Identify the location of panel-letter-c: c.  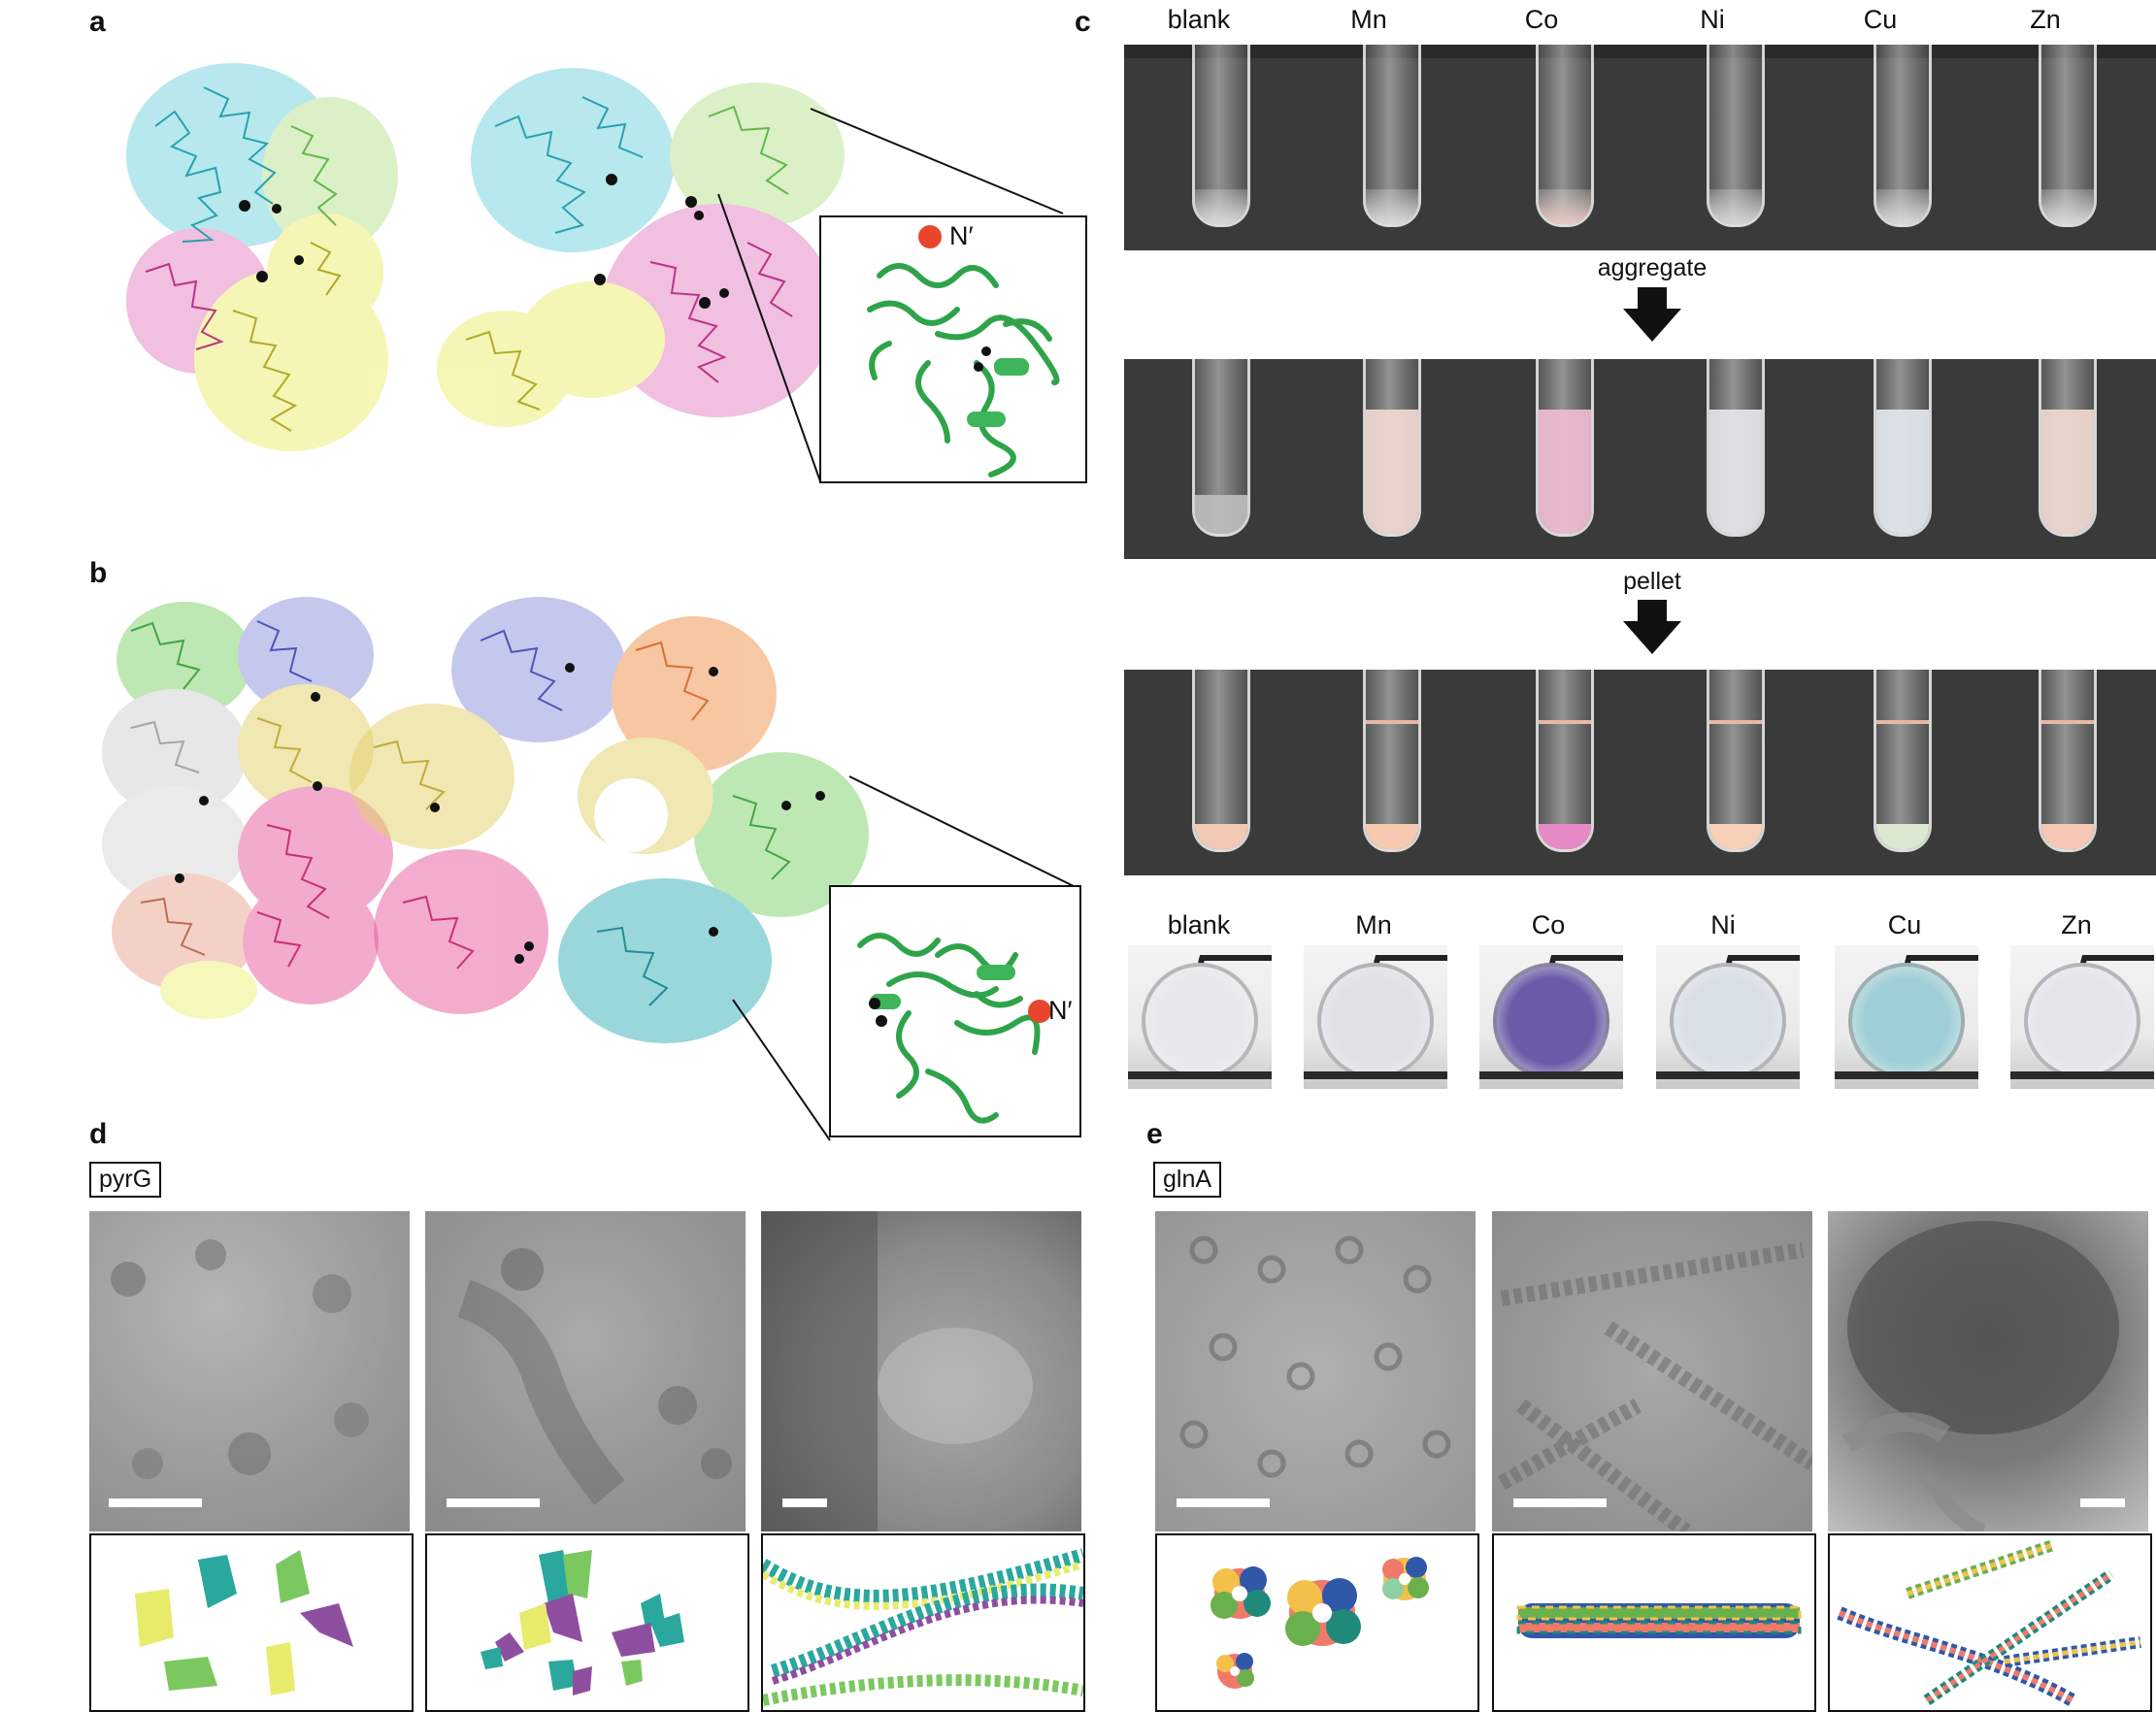
(1083, 22).